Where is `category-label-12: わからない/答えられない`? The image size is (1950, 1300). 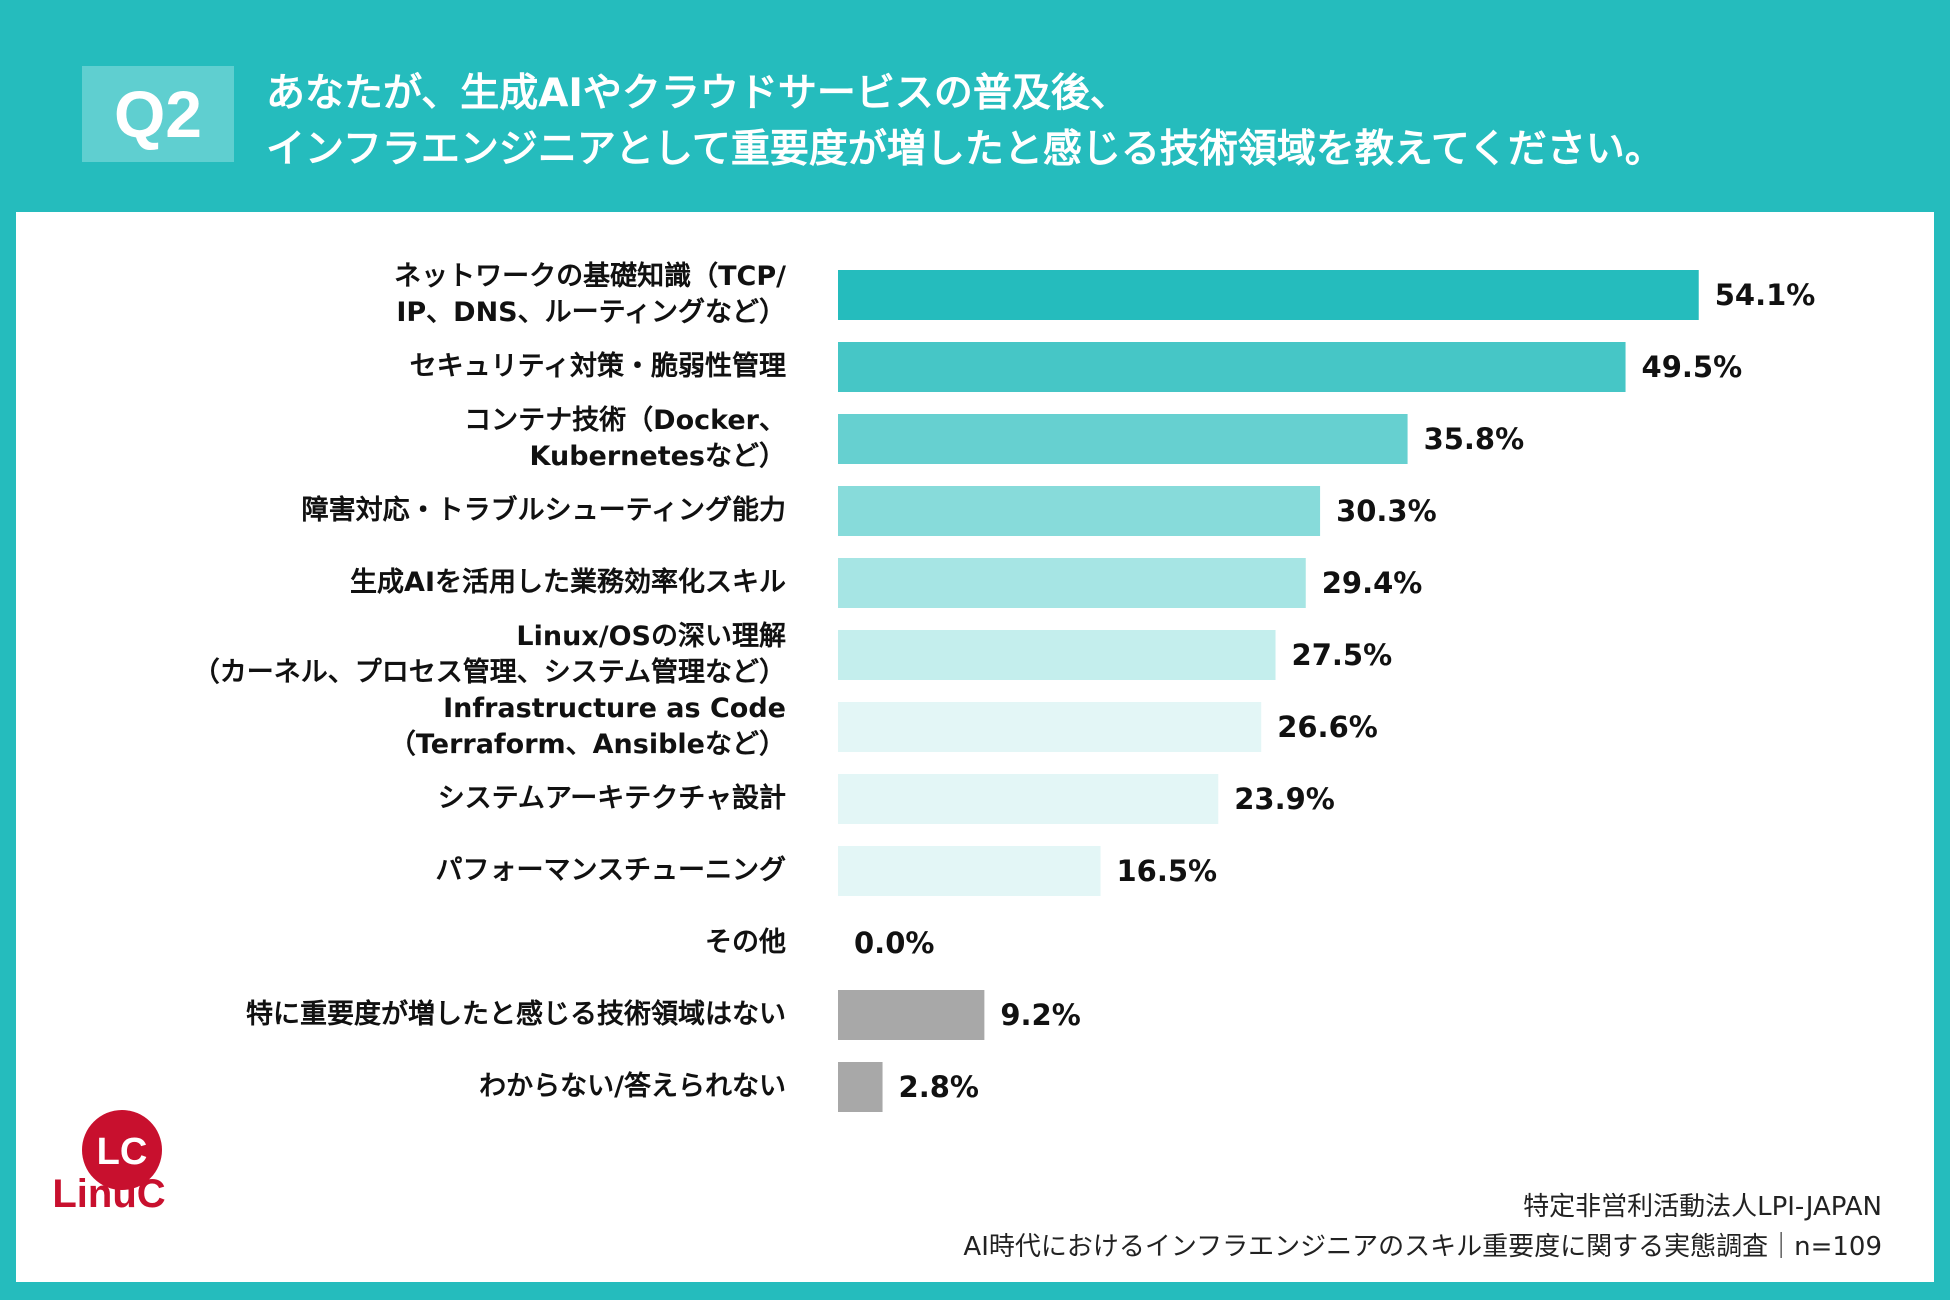 category-label-12: わからない/答えられない is located at coordinates (466, 1087).